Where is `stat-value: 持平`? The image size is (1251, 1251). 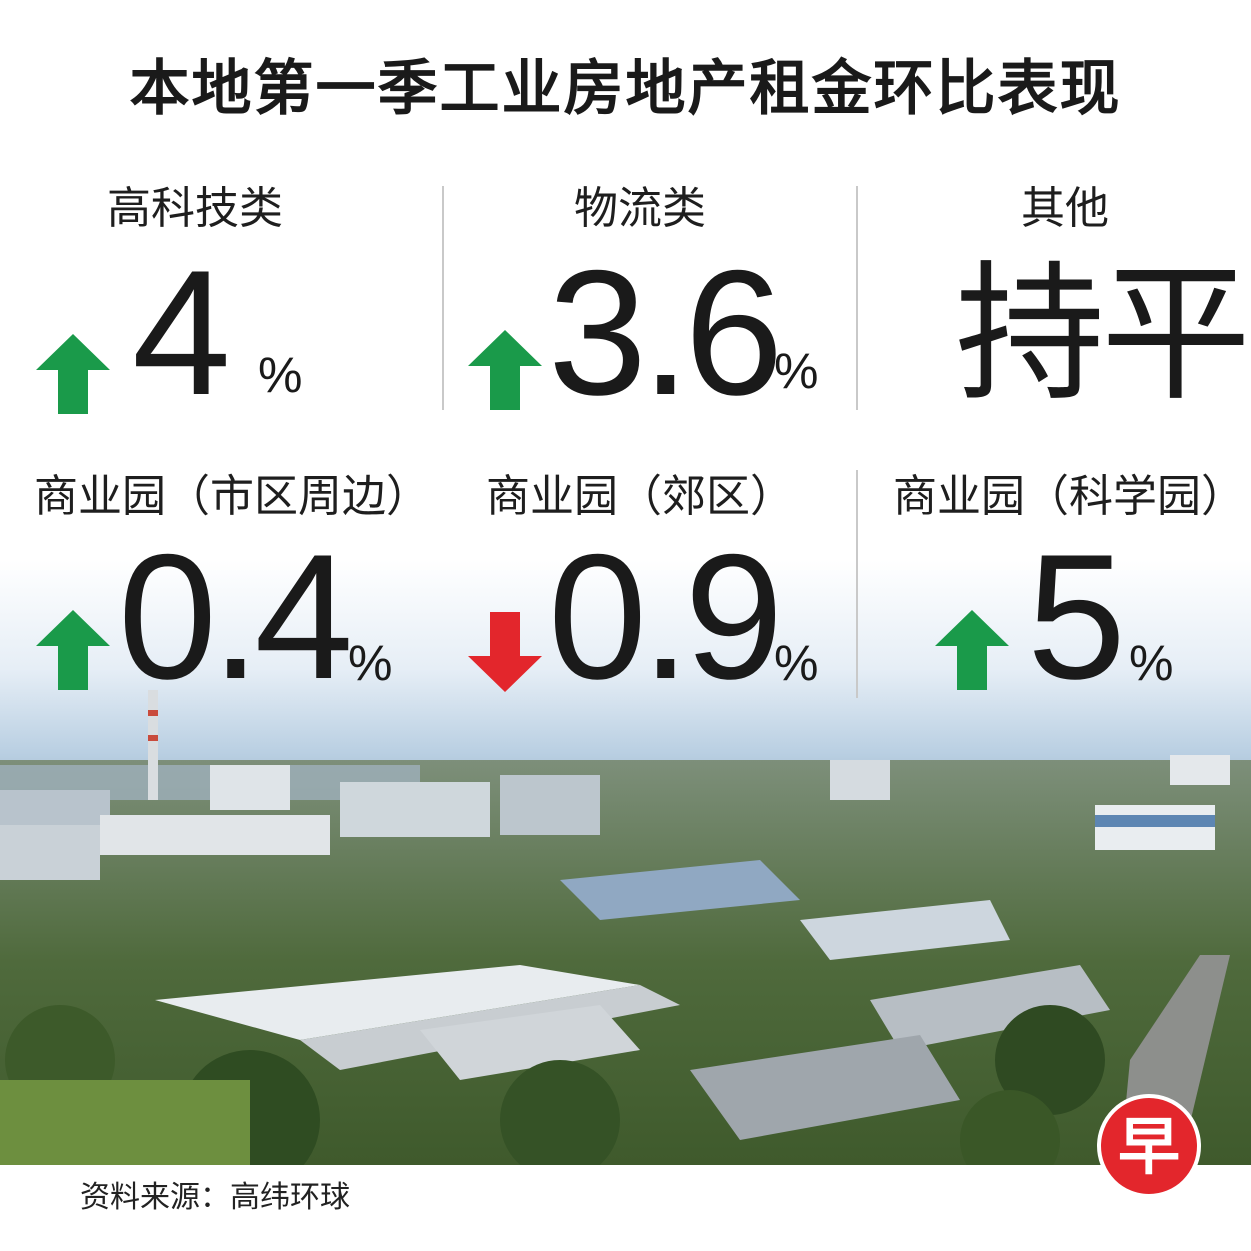
stat-value: 持平 is located at coordinates (1103, 335).